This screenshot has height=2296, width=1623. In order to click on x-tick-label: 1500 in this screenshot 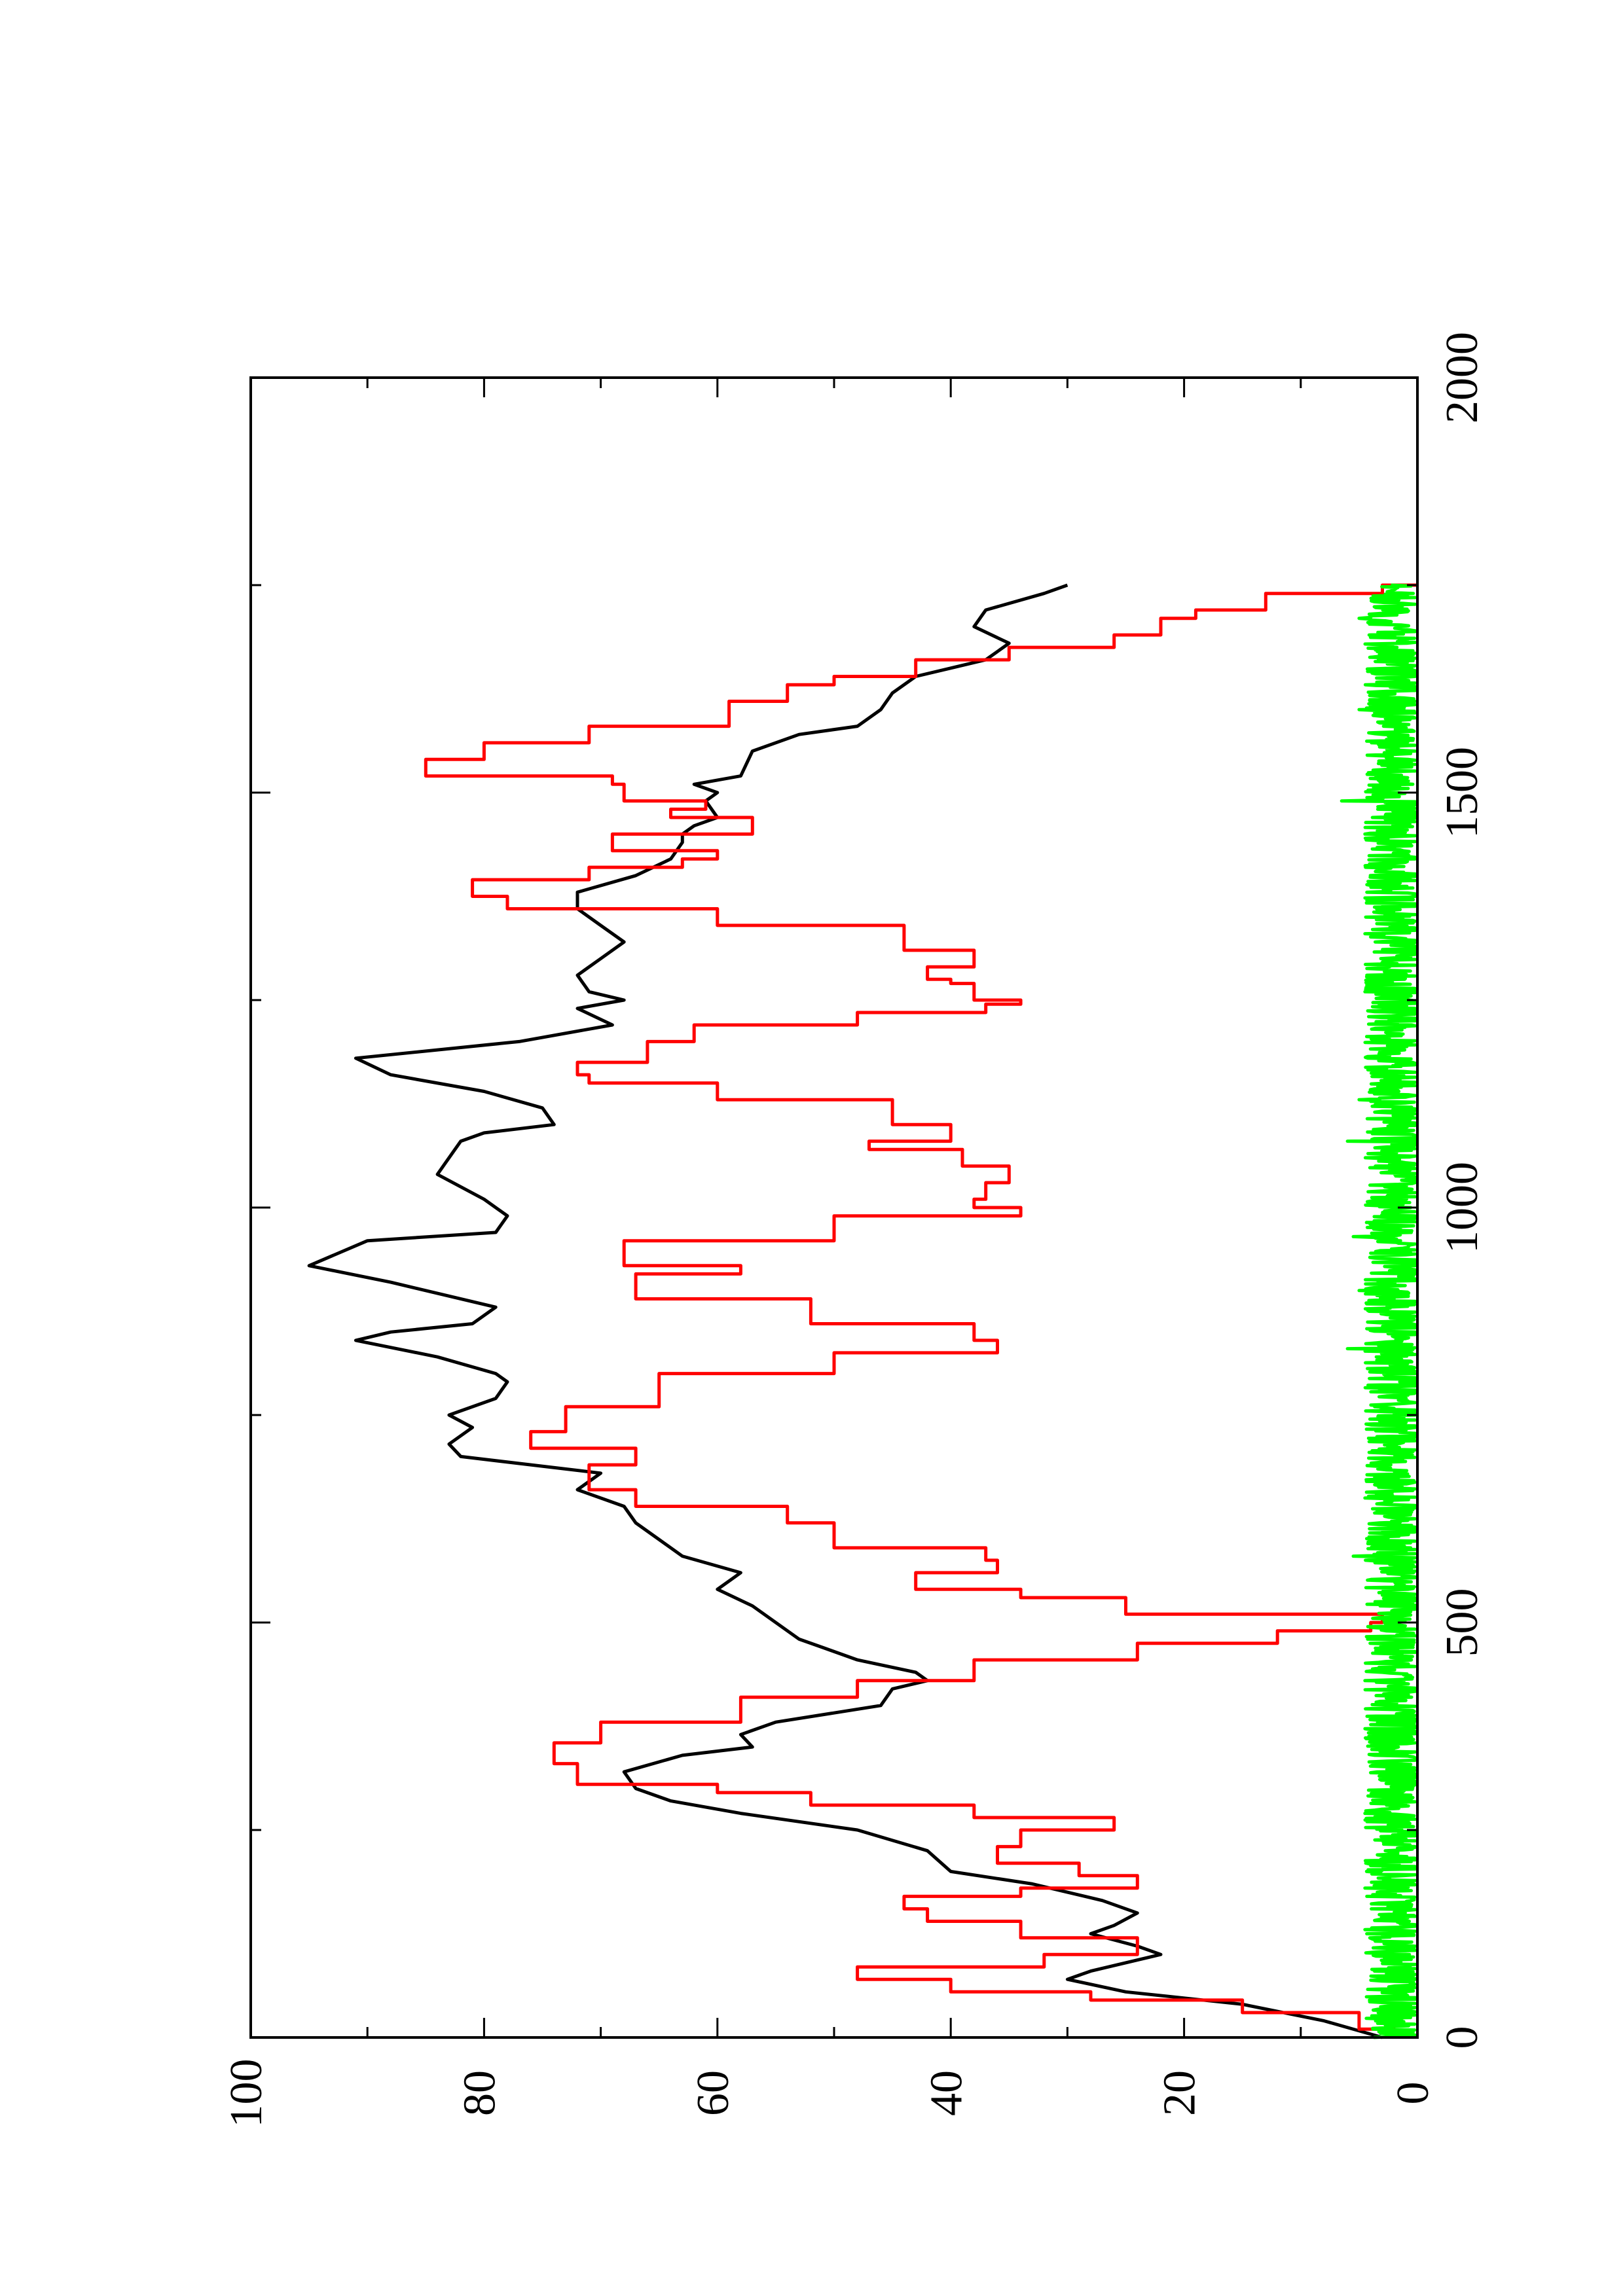, I will do `click(1462, 792)`.